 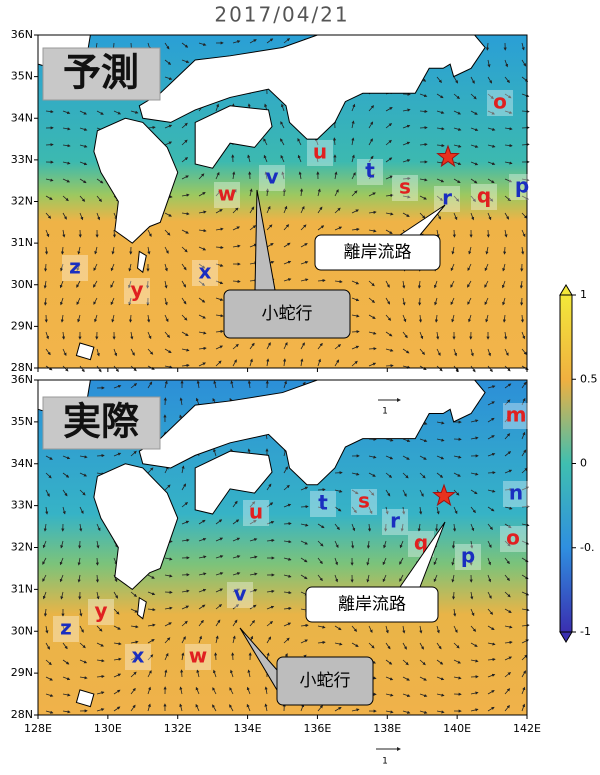 I want to click on x-tick-label: 138E, so click(x=387, y=728).